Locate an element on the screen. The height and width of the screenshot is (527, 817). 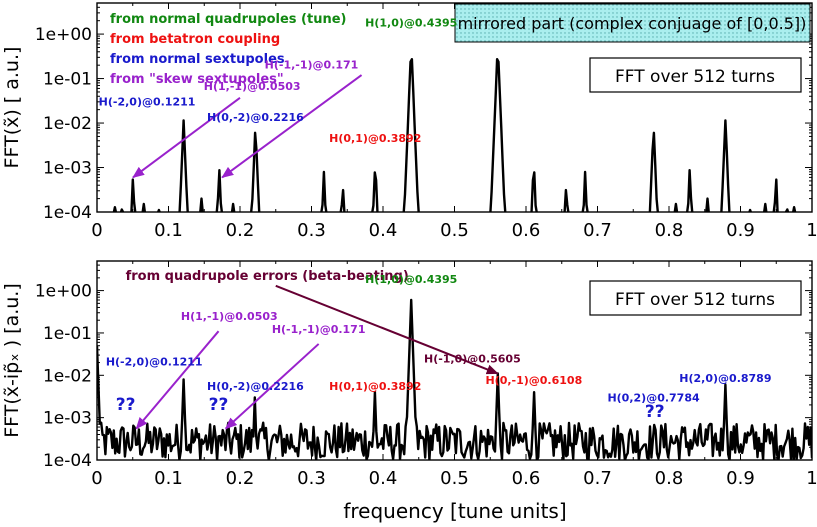
x-axis-label: frequency [tune units] is located at coordinates (454, 511).